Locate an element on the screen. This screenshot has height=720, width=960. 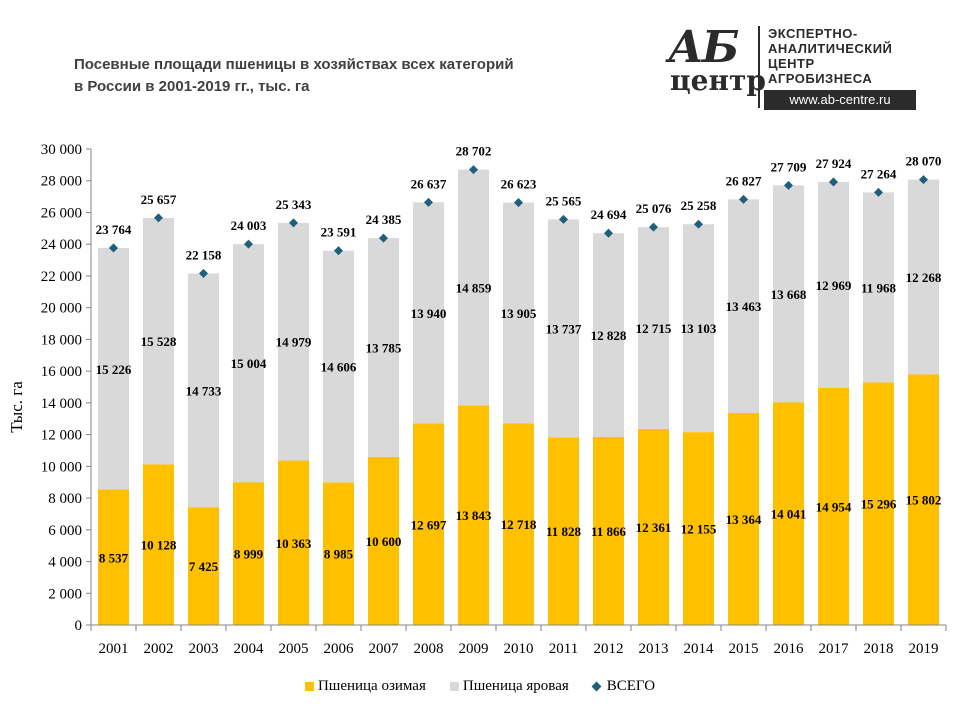
bar-spring-2005 is located at coordinates (293, 341).